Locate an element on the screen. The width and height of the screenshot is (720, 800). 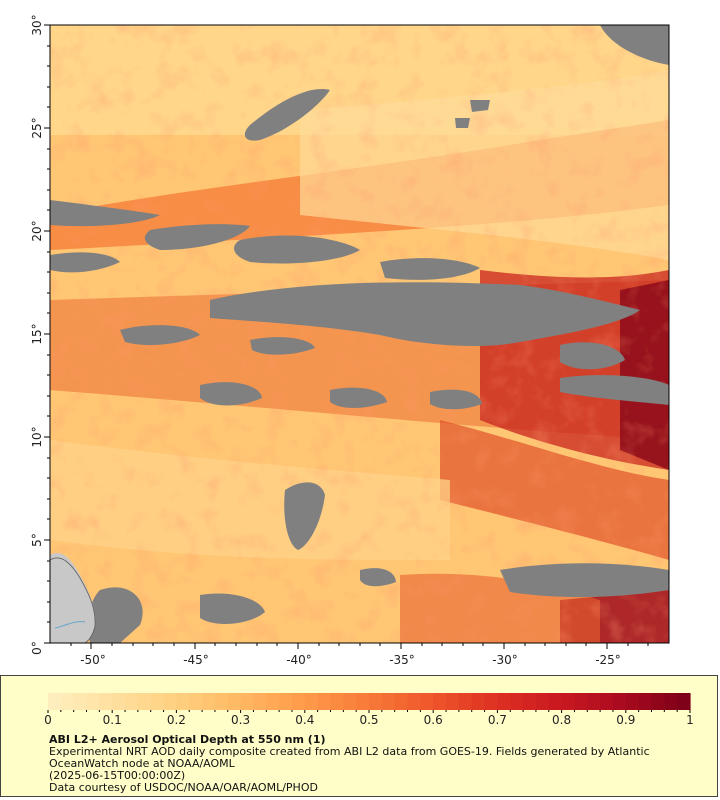
lat-tick-5: 5° is located at coordinates (37, 540).